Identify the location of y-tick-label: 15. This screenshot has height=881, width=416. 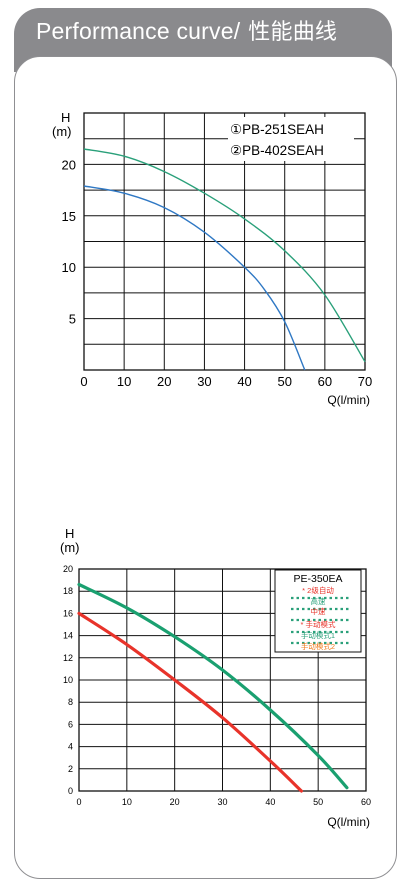
(69, 216).